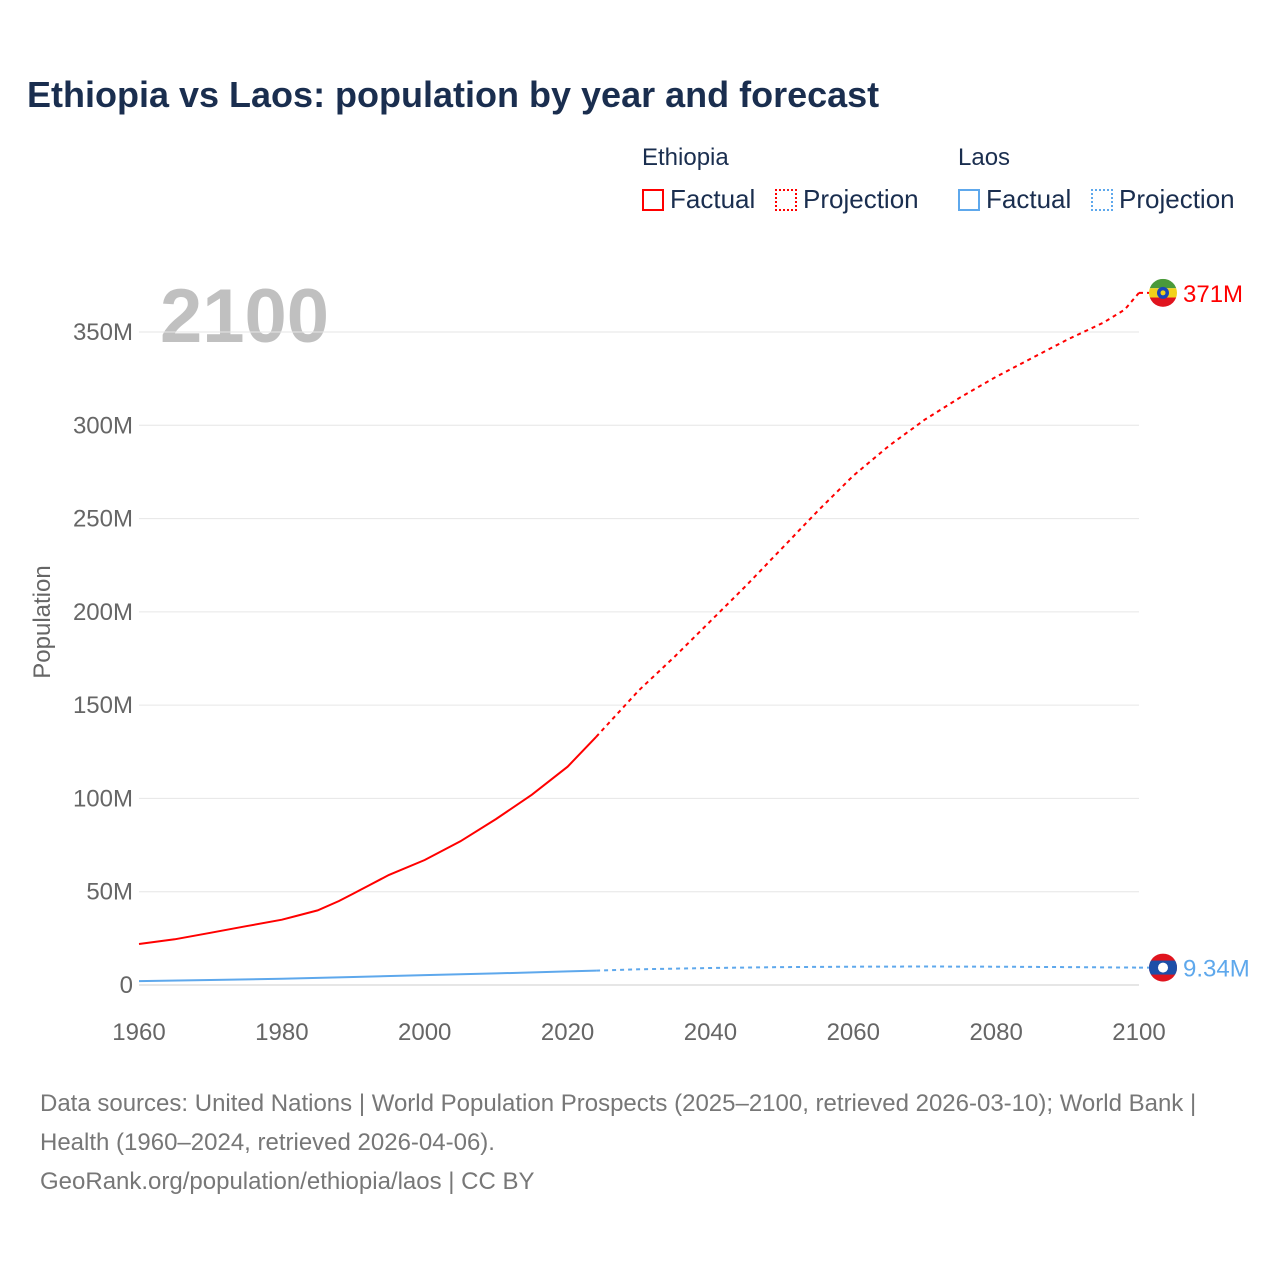 The height and width of the screenshot is (1280, 1280). Describe the element at coordinates (126, 985) in the screenshot. I see `y-tick-label: 0` at that location.